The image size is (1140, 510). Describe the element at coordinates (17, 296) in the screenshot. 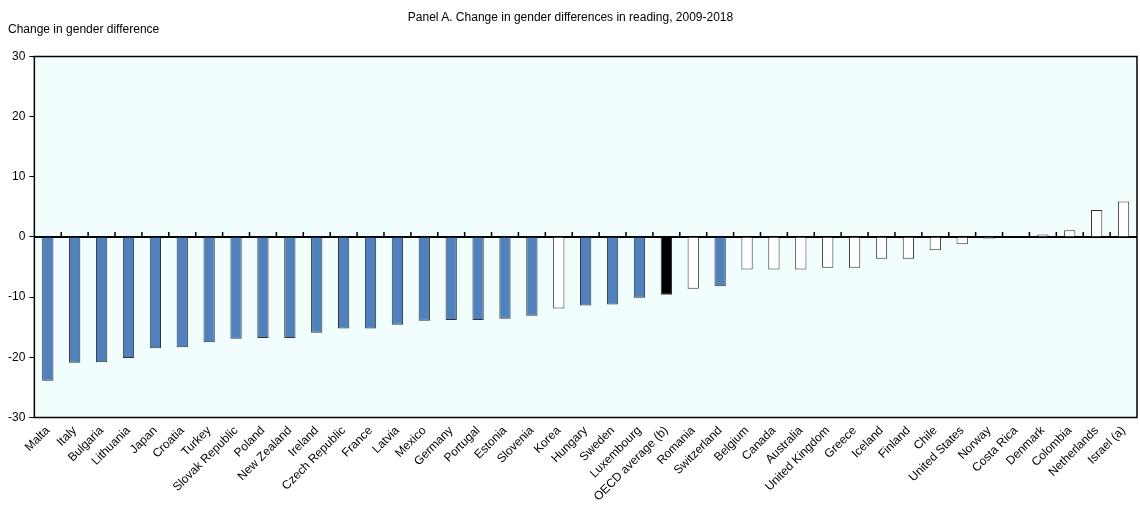

I see `y-tick-label: -10` at that location.